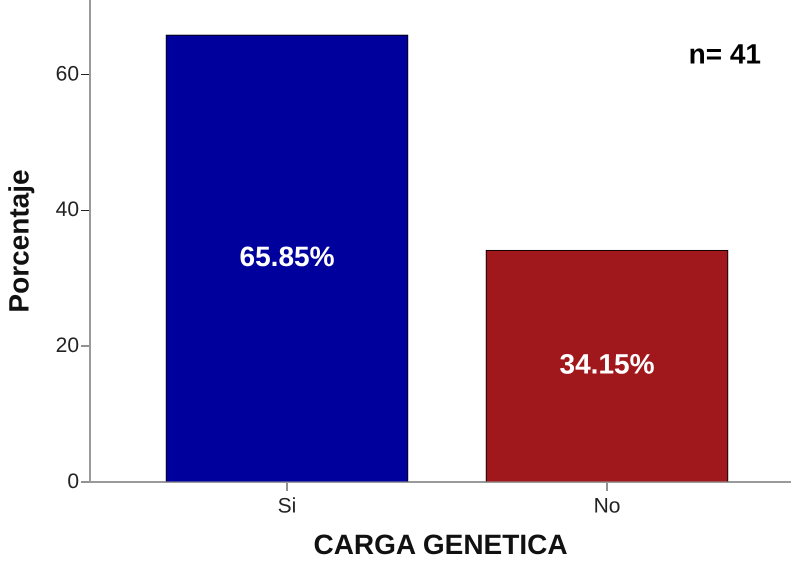 Image resolution: width=791 pixels, height=563 pixels. What do you see at coordinates (67, 346) in the screenshot?
I see `y-tick-label: 20` at bounding box center [67, 346].